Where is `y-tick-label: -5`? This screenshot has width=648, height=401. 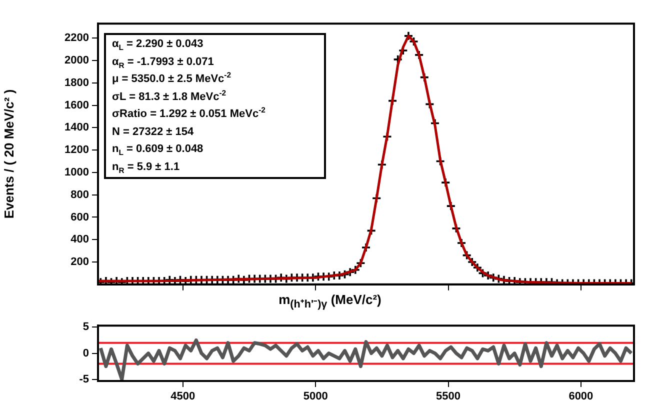 y-tick-label: -5 is located at coordinates (84, 379).